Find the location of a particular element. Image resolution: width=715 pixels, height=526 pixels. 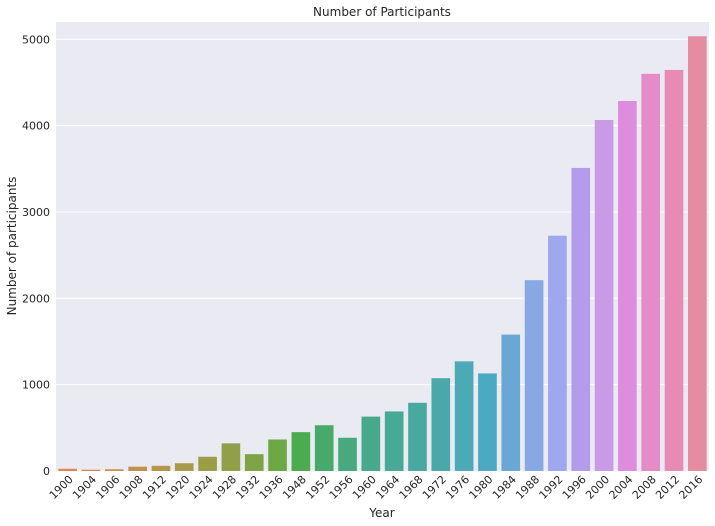

x-tick-label: 1972 is located at coordinates (434, 487).